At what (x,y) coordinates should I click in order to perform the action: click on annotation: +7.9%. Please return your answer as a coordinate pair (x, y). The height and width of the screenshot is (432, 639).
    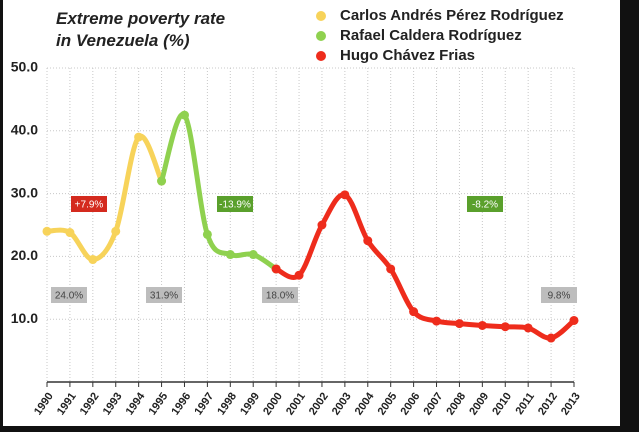
    Looking at the image, I should click on (89, 205).